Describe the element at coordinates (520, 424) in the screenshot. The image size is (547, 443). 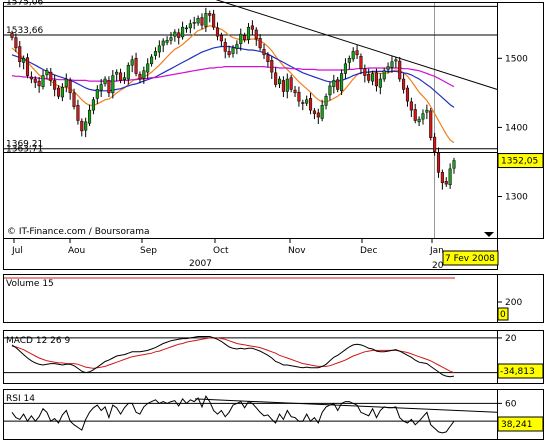
I see `rsi-last-box` at that location.